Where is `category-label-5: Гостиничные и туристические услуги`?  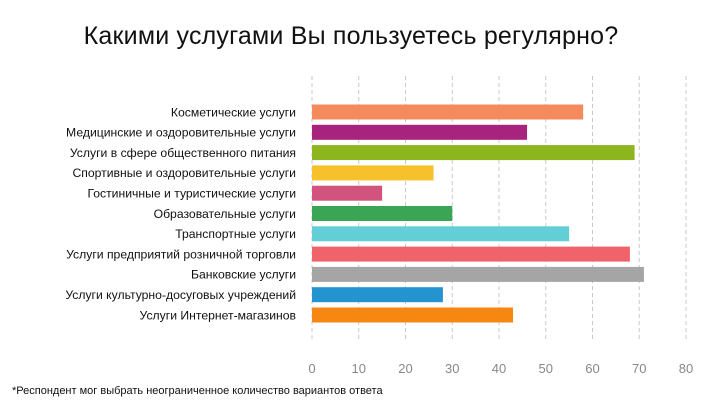
category-label-5: Гостиничные и туристические услуги is located at coordinates (191, 194).